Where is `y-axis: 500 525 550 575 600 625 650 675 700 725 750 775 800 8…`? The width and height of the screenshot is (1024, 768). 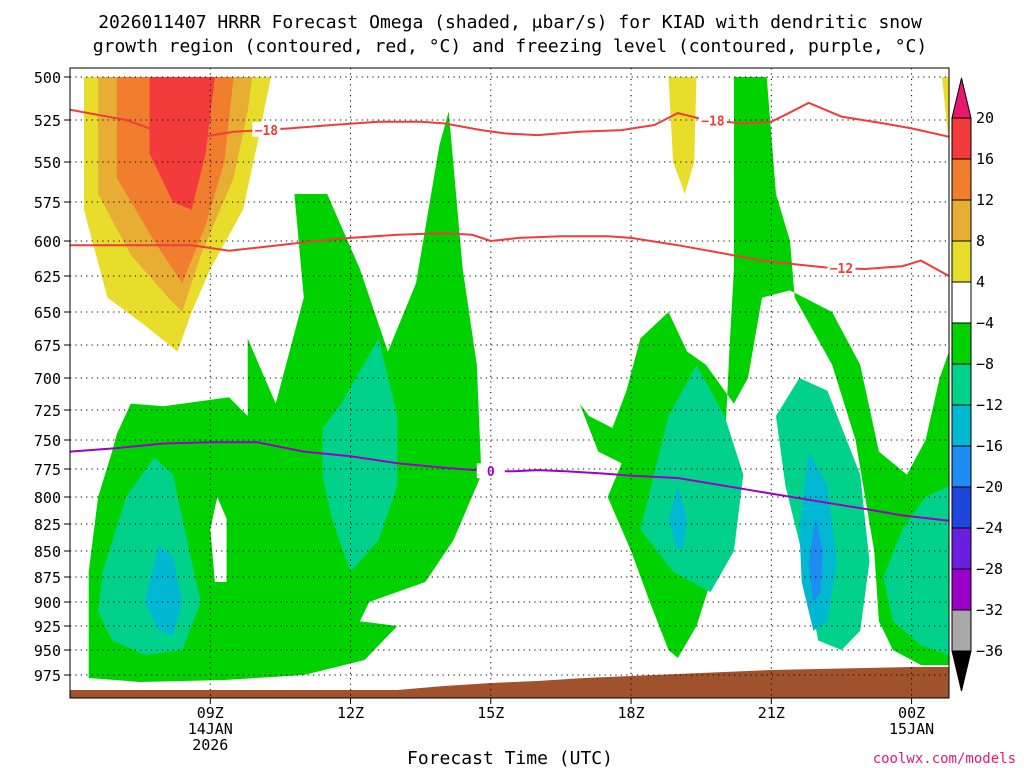 y-axis: 500 525 550 575 600 625 650 675 700 725 750 775 800 8… is located at coordinates (52, 377).